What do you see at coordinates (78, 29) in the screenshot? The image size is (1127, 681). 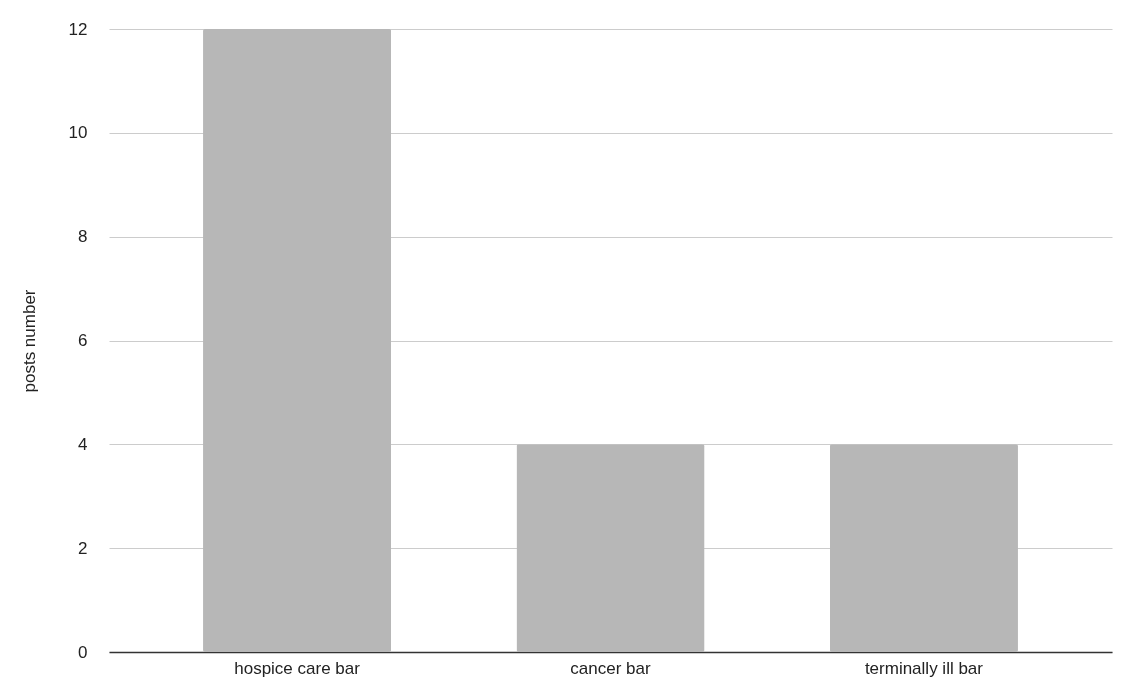 I see `y-tick-label: 12` at bounding box center [78, 29].